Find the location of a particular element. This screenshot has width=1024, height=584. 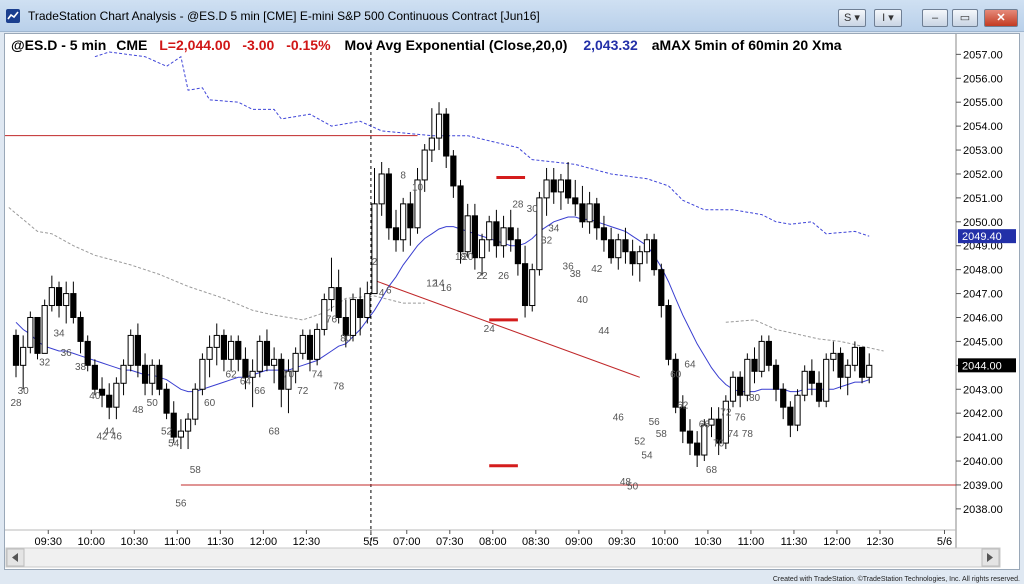

close-button: ✕ is located at coordinates (1001, 18).